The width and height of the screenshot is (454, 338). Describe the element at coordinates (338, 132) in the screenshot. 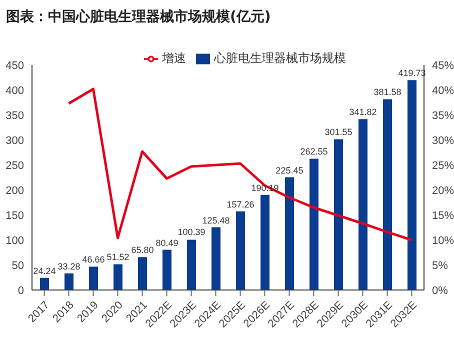

I see `data-label: 301.55` at that location.